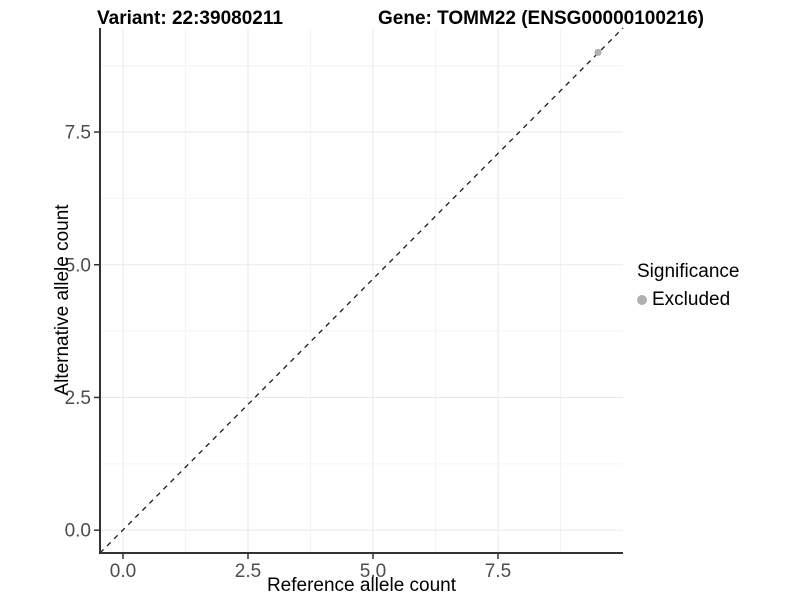 The height and width of the screenshot is (600, 800). I want to click on plot-title-gene: Gene: TOMM22 (ENSG00000100216), so click(541, 18).